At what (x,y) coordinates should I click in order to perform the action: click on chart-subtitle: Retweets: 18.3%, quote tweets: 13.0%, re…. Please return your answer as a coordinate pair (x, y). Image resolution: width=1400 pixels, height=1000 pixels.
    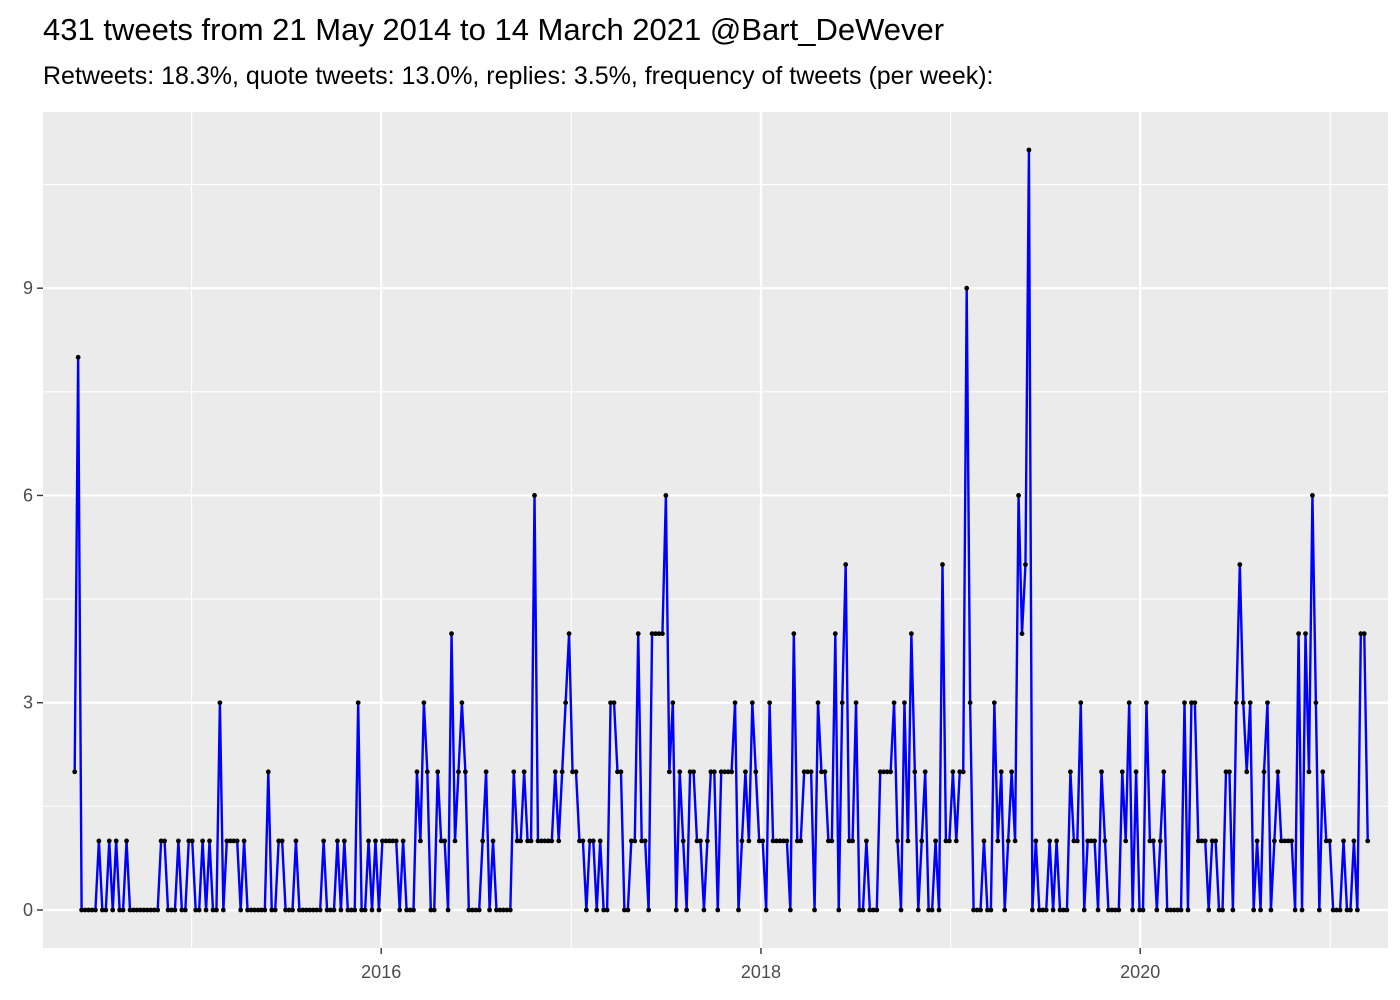
    Looking at the image, I should click on (518, 76).